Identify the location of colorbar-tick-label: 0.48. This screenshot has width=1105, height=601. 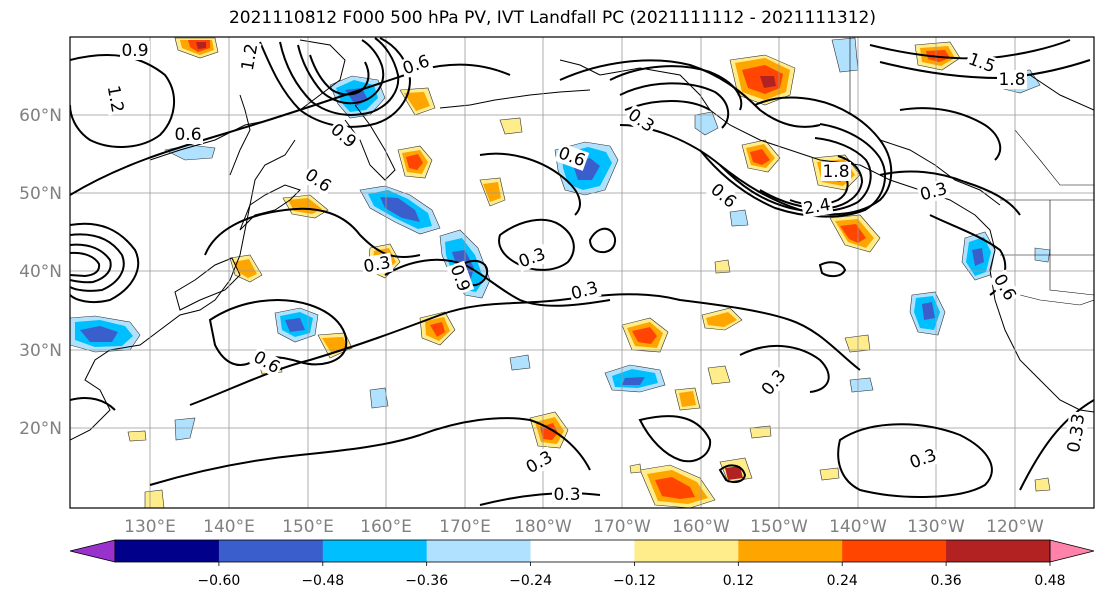
(1049, 581).